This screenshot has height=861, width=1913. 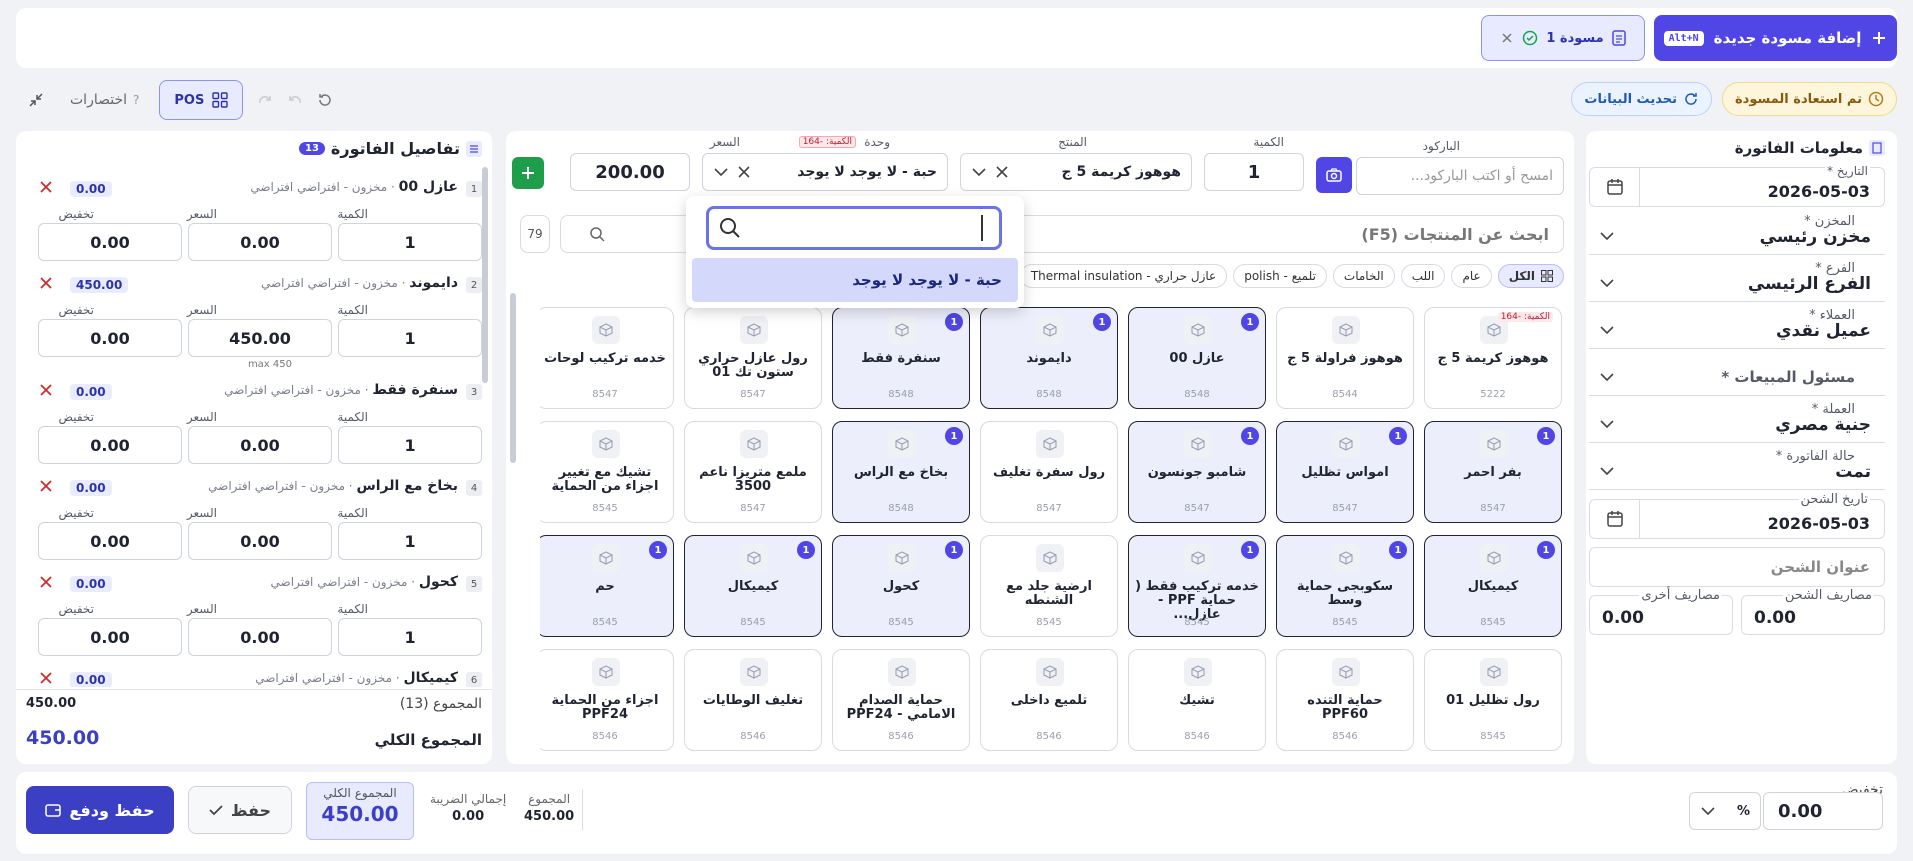 I want to click on collapse-icon, so click(x=36, y=100).